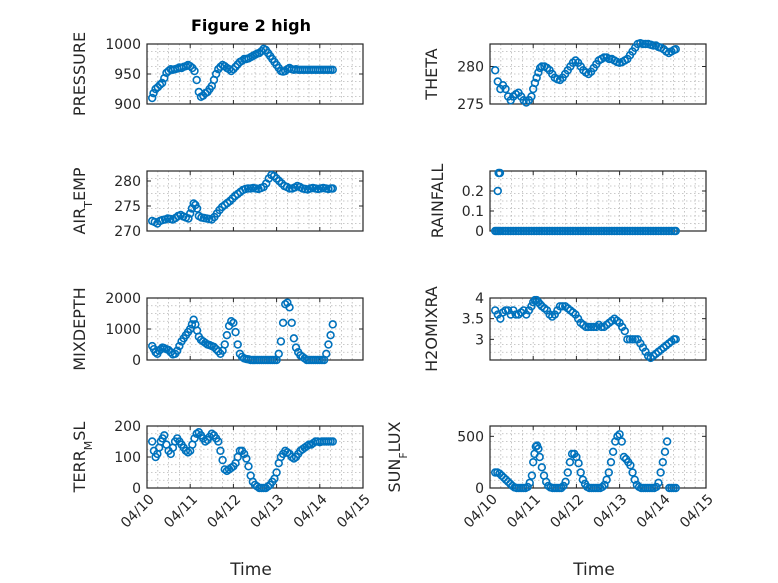  Describe the element at coordinates (79, 74) in the screenshot. I see `ylabel-pressure: PRESSURE` at that location.